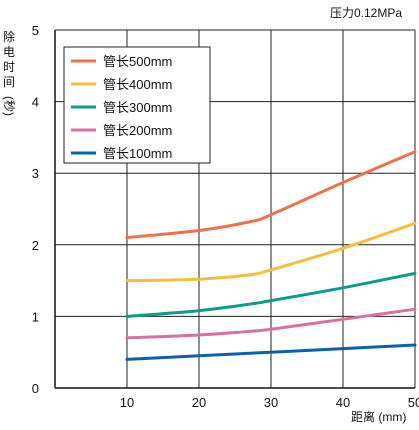 This screenshot has height=430, width=419. What do you see at coordinates (9, 82) in the screenshot?
I see `y-axis-label-char: 间` at bounding box center [9, 82].